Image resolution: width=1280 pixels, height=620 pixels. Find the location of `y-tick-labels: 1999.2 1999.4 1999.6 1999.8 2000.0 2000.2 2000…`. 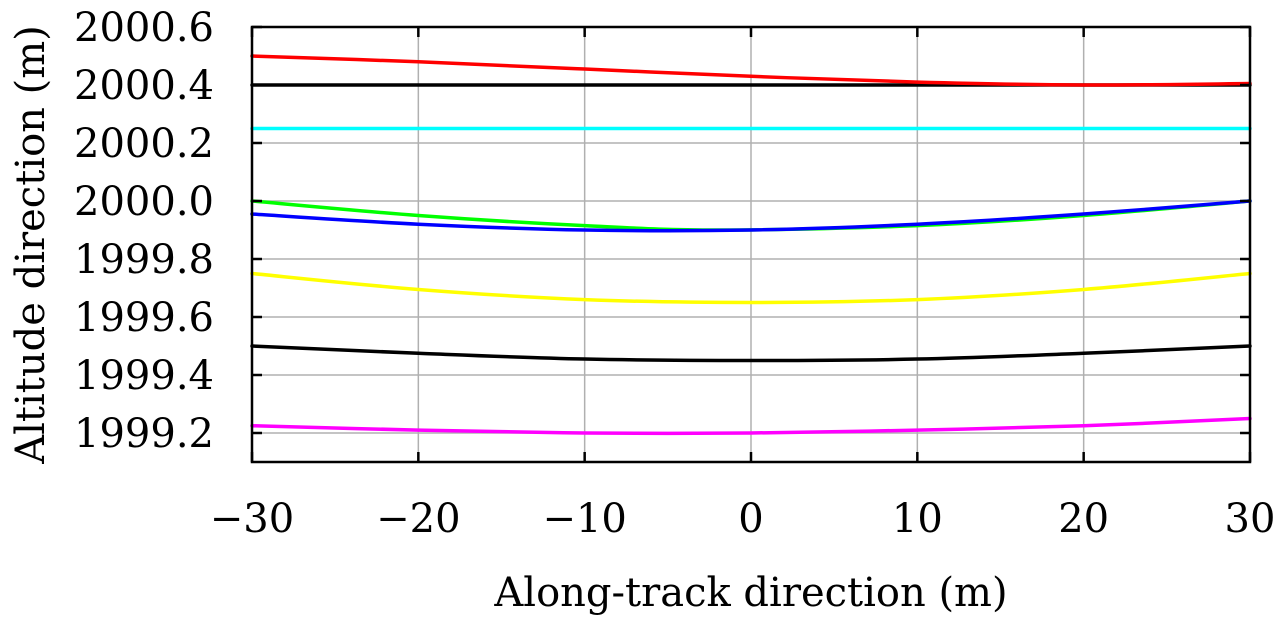

y-tick-labels: 1999.2 1999.4 1999.6 1999.8 2000.0 2000.2 2000… is located at coordinates (144, 231).